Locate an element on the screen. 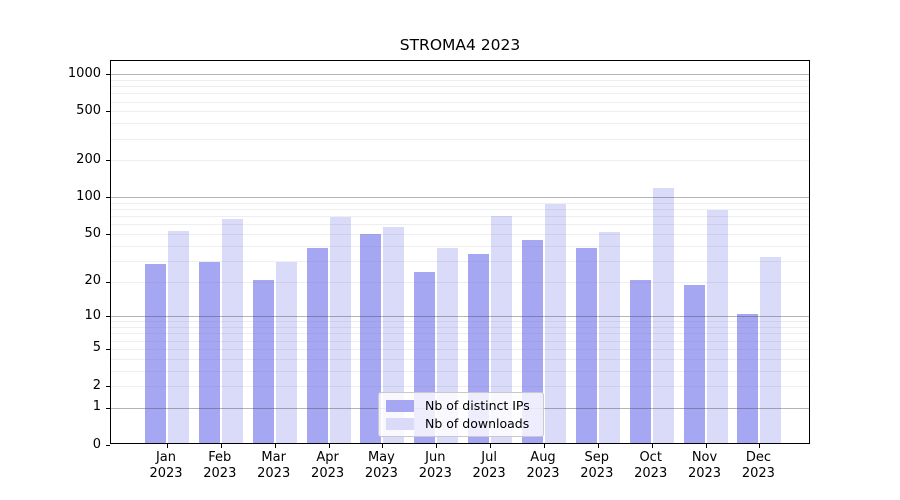 The image size is (900, 500). bar-downloads-jul is located at coordinates (502, 329).